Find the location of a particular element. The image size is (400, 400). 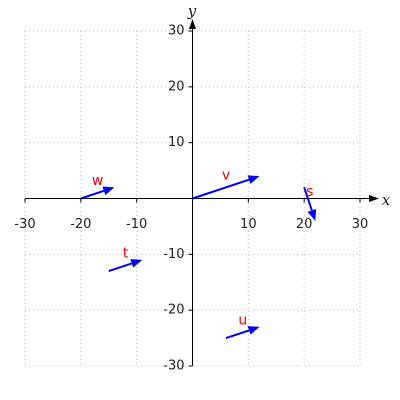

y-tick-label: 20 is located at coordinates (176, 86).